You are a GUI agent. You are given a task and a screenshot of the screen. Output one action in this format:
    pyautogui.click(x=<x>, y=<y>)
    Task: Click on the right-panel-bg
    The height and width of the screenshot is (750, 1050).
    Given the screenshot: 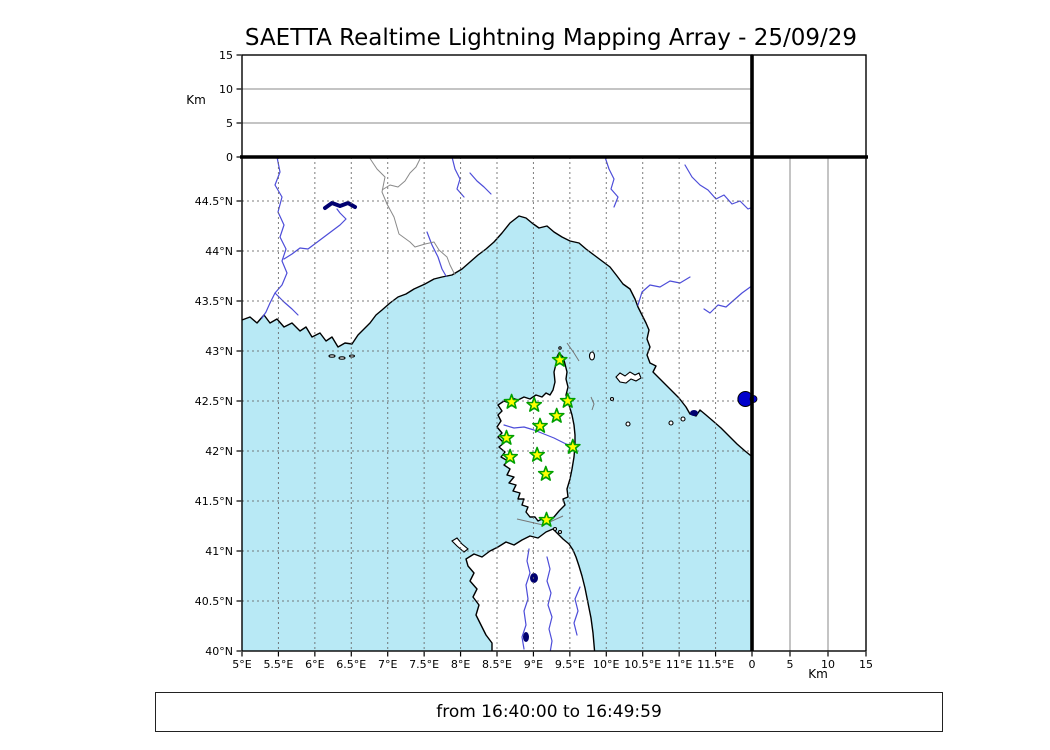 What is the action you would take?
    pyautogui.click(x=809, y=404)
    